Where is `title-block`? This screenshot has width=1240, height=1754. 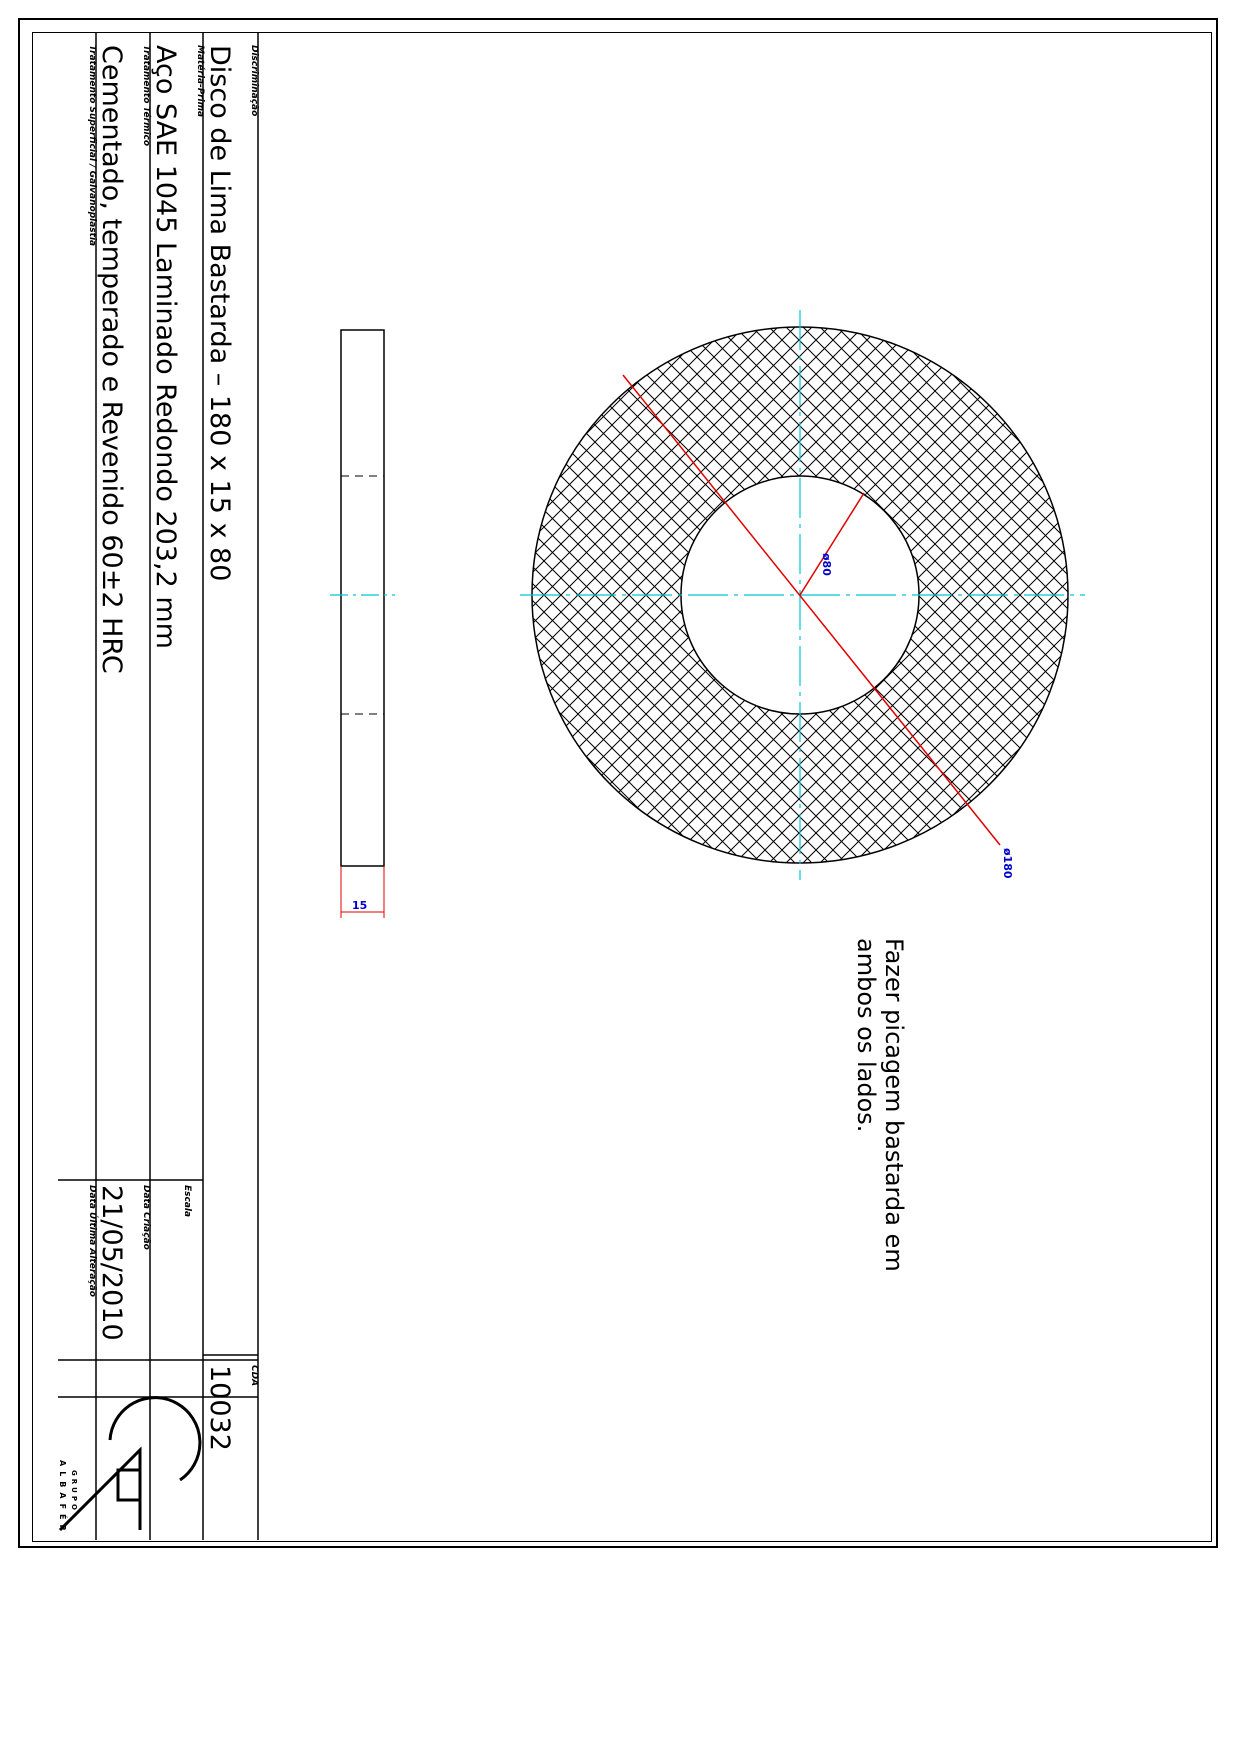 title-block is located at coordinates (158, 786).